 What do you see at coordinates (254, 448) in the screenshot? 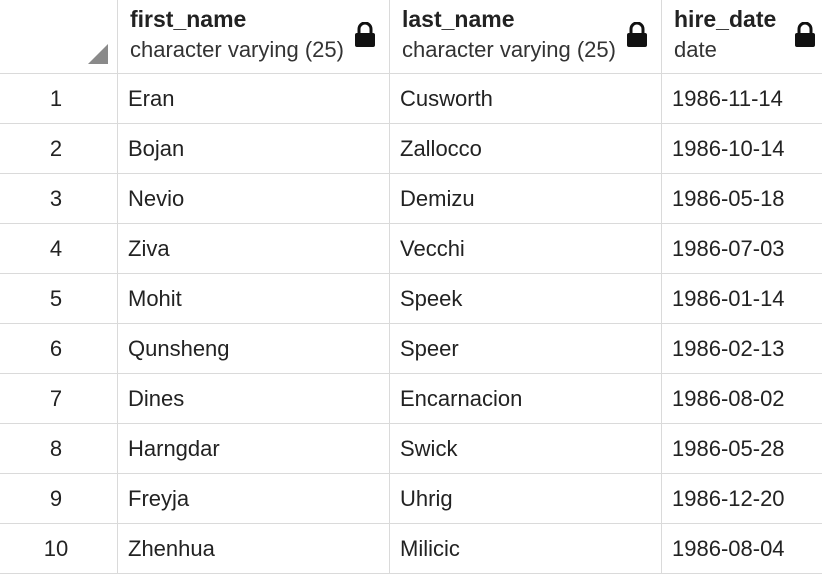
I see `first-name-cell: Harngdar` at bounding box center [254, 448].